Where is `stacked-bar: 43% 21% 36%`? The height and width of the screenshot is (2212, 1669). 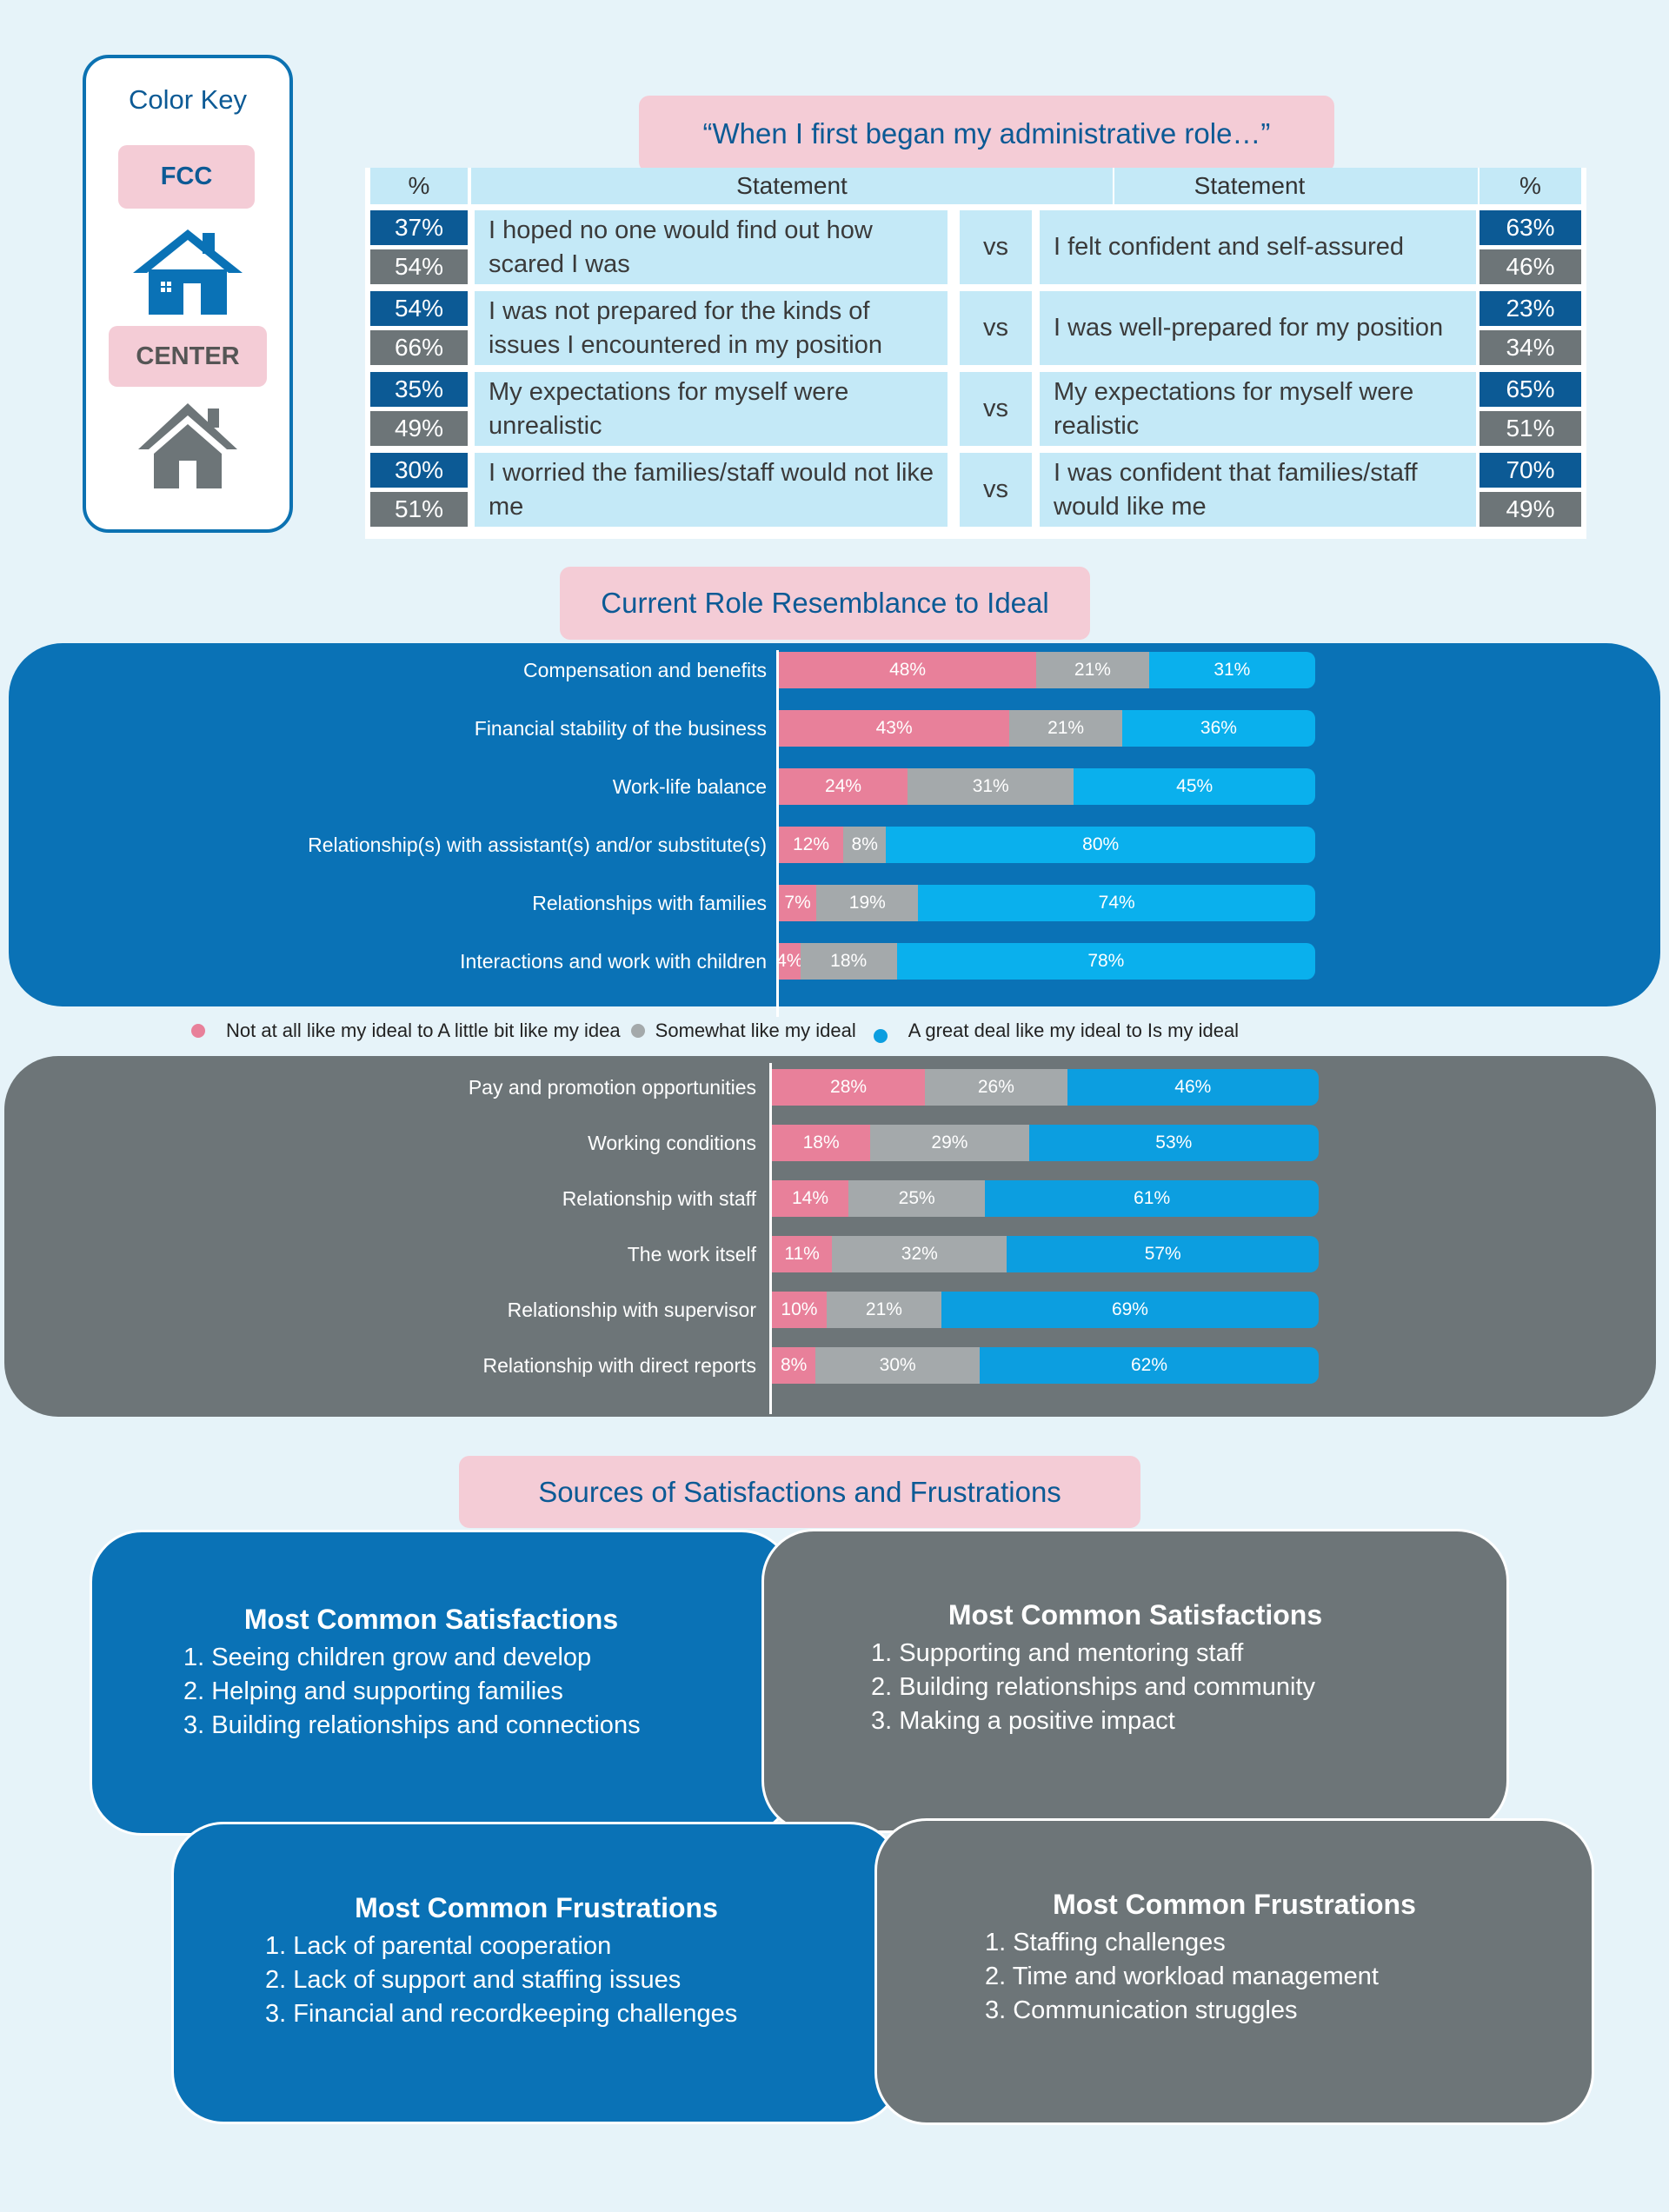
stacked-bar: 43% 21% 36% is located at coordinates (1047, 728).